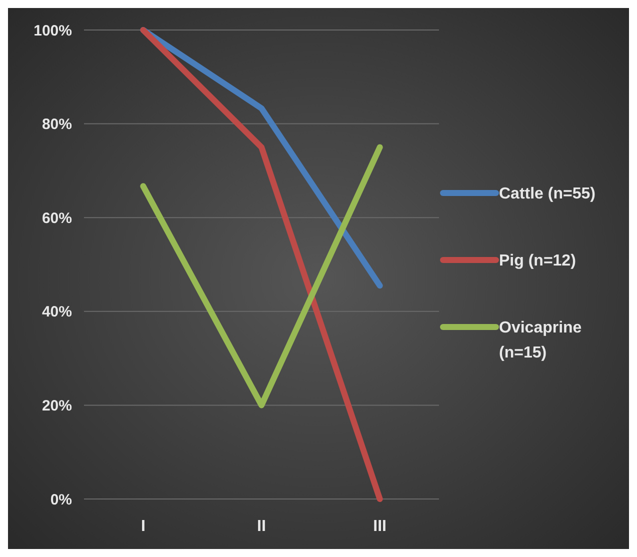 This screenshot has height=557, width=637. What do you see at coordinates (540, 341) in the screenshot?
I see `legend-label: Ovicaprine (n=15)` at bounding box center [540, 341].